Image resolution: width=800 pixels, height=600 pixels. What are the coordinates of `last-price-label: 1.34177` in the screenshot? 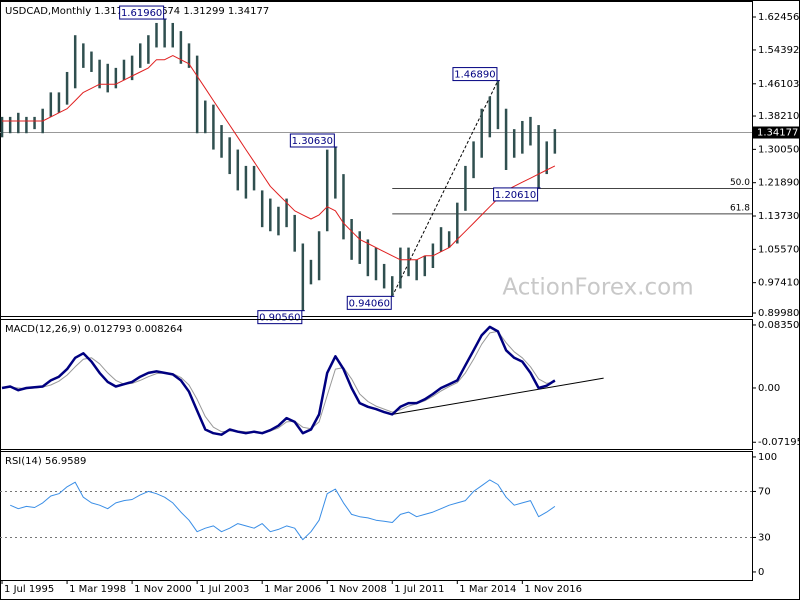 It's located at (777, 133).